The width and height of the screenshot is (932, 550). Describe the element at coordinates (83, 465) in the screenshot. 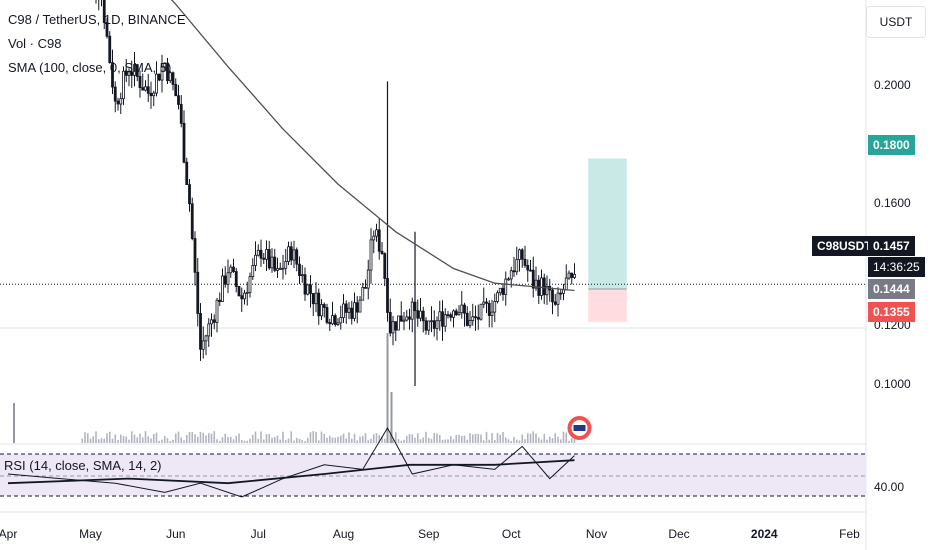

I see `rsi-legend: RSI (14, close, SMA, 14, 2)` at that location.